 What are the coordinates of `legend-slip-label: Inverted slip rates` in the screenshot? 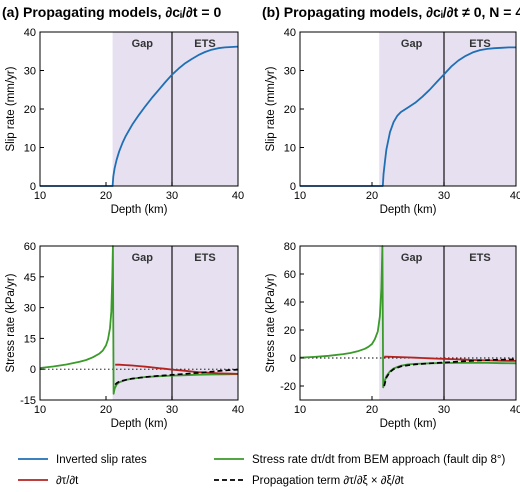 It's located at (101, 460).